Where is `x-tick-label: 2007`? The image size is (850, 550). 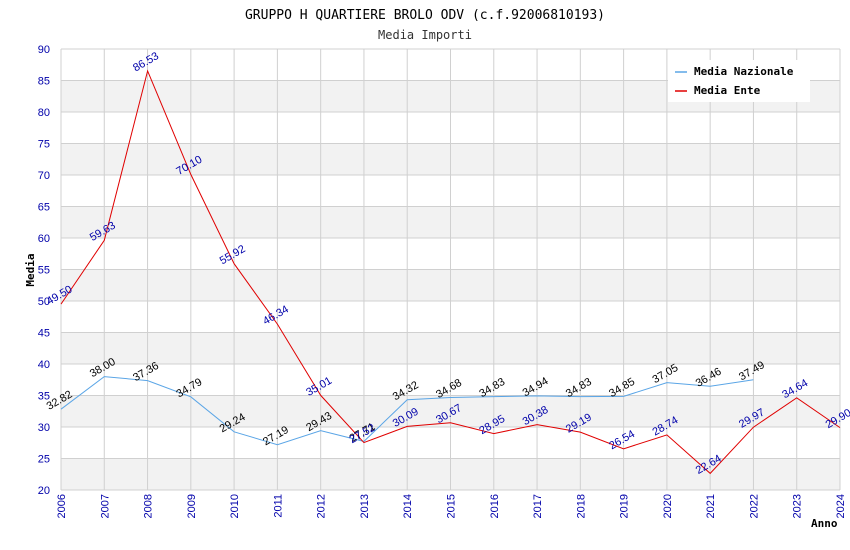
x-tick-label: 2007 is located at coordinates (105, 506).